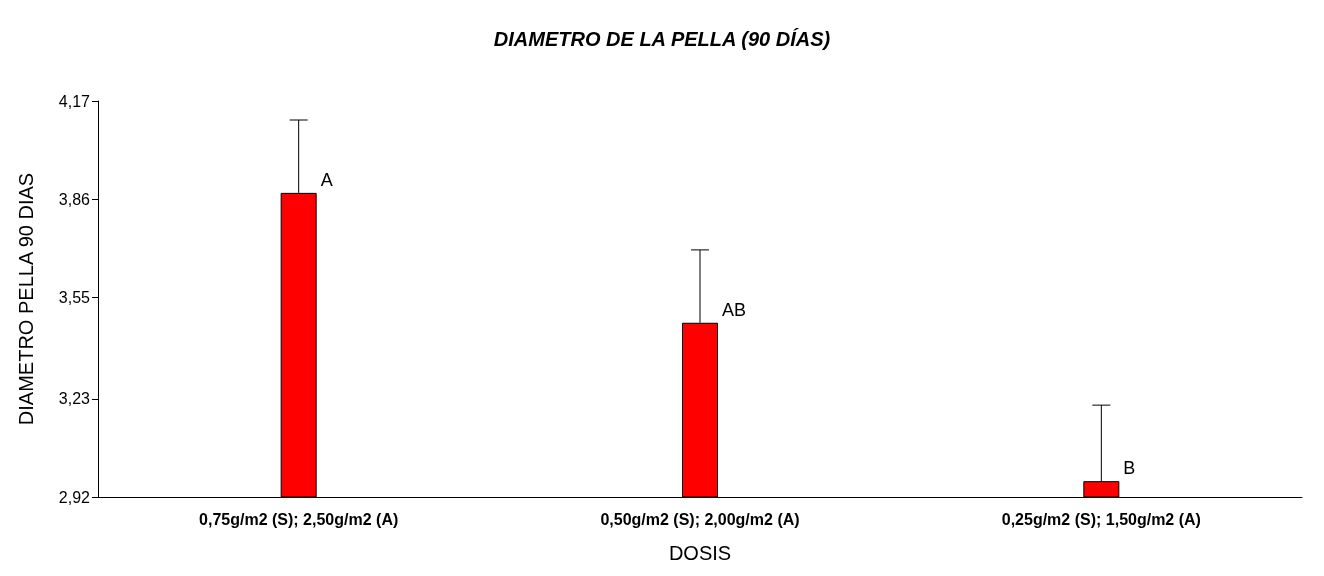 This screenshot has height=576, width=1324. I want to click on x-tick-label: 0,25g/m2 (S); 1,50g/m2 (A), so click(1101, 519).